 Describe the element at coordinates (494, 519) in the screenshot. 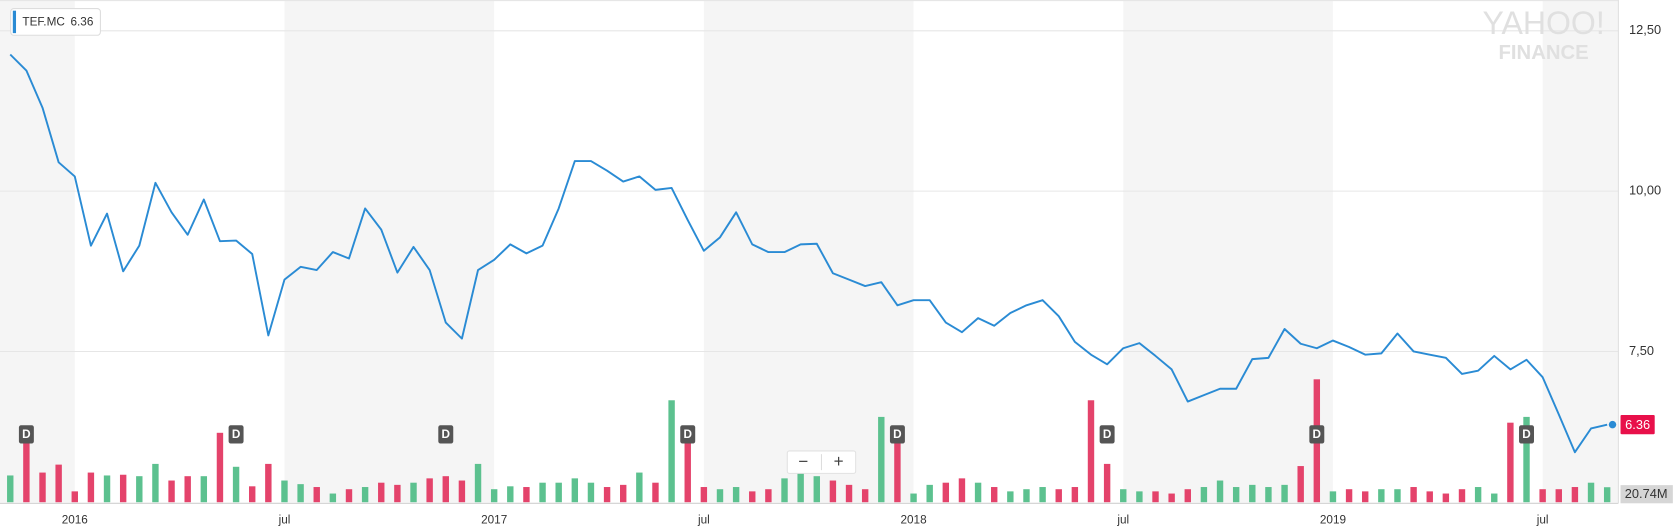

I see `x-tick-label: 2017` at that location.